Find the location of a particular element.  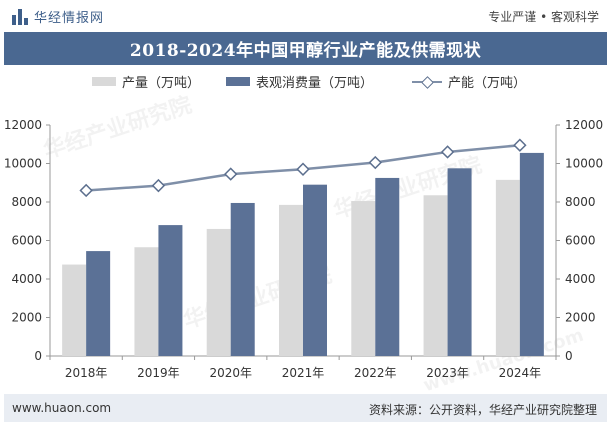

y-right-tick-label: 2000 is located at coordinates (580, 318).